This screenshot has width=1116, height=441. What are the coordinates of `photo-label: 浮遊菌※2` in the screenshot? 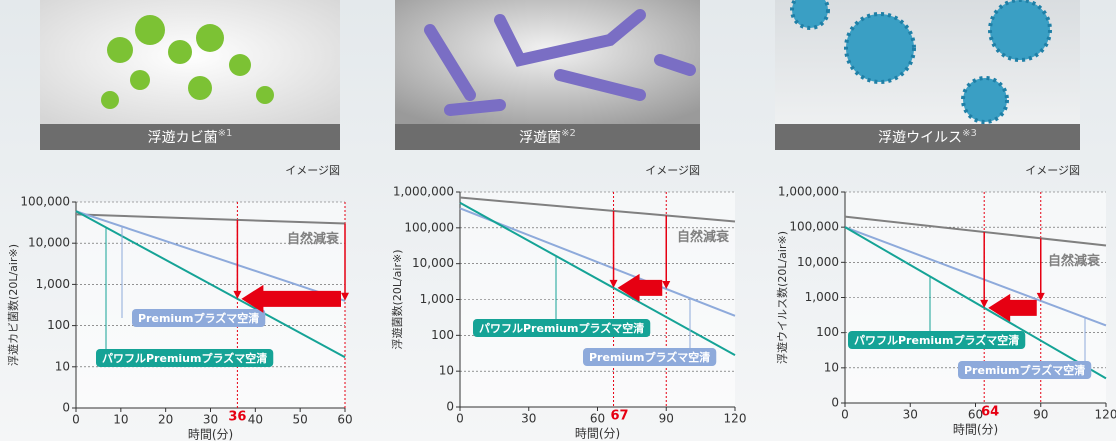 It's located at (547, 137).